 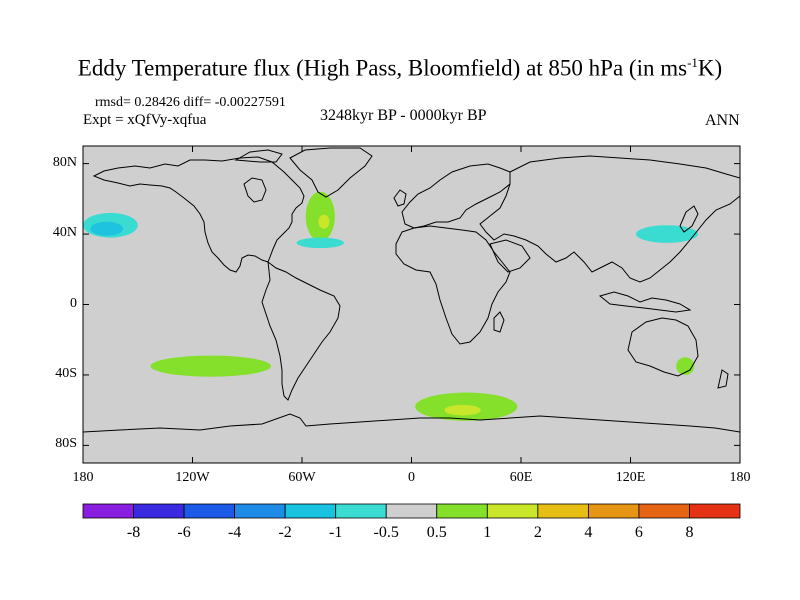 What do you see at coordinates (145, 120) in the screenshot?
I see `experiment-label: Expt = xQfVy-xqfua` at bounding box center [145, 120].